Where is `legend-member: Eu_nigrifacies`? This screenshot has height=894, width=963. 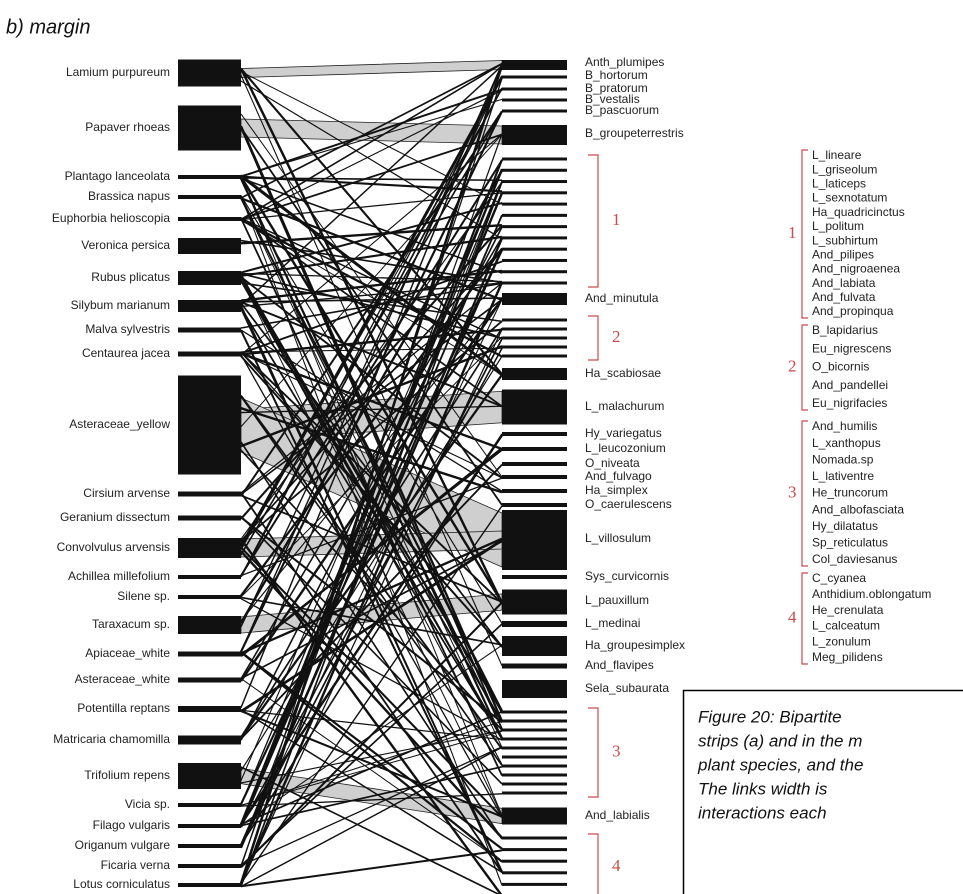 legend-member: Eu_nigrifacies is located at coordinates (849, 403).